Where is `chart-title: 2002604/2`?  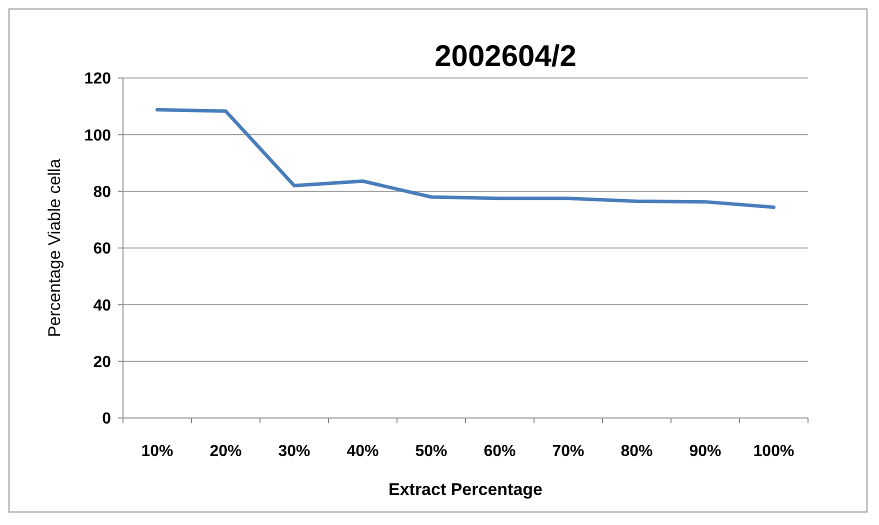
chart-title: 2002604/2 is located at coordinates (505, 56).